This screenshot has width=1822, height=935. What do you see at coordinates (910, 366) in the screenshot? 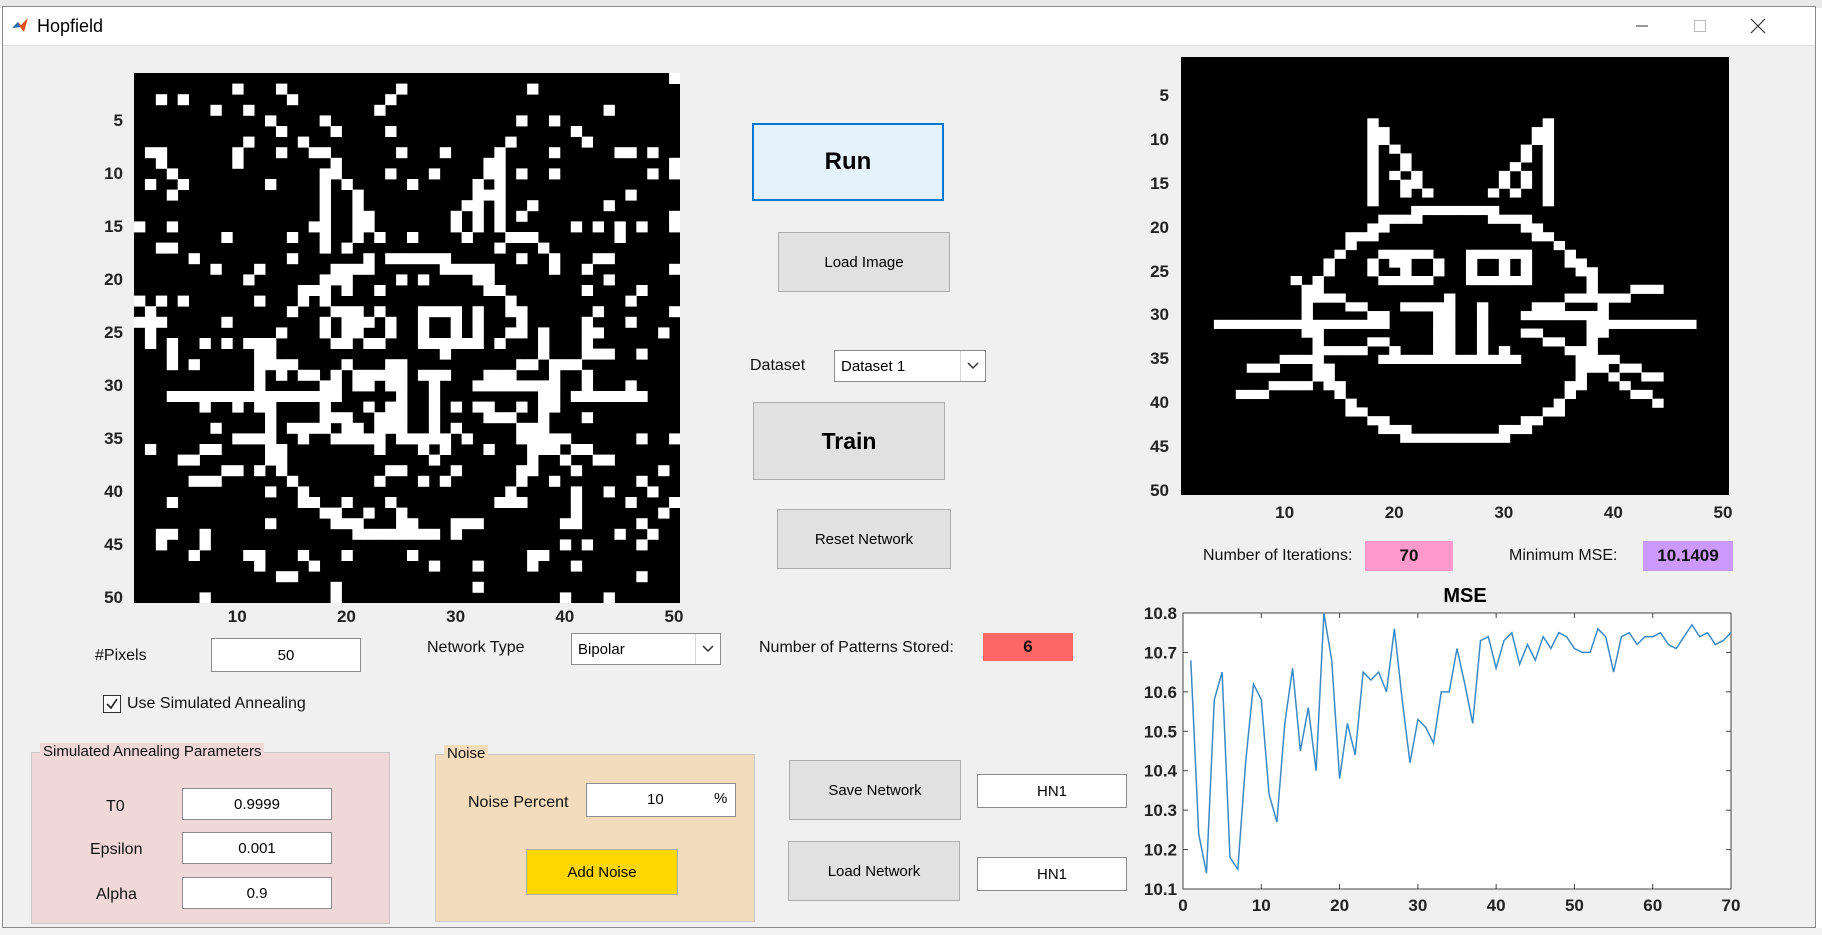
I see `dataset-select: Dataset 1` at bounding box center [910, 366].